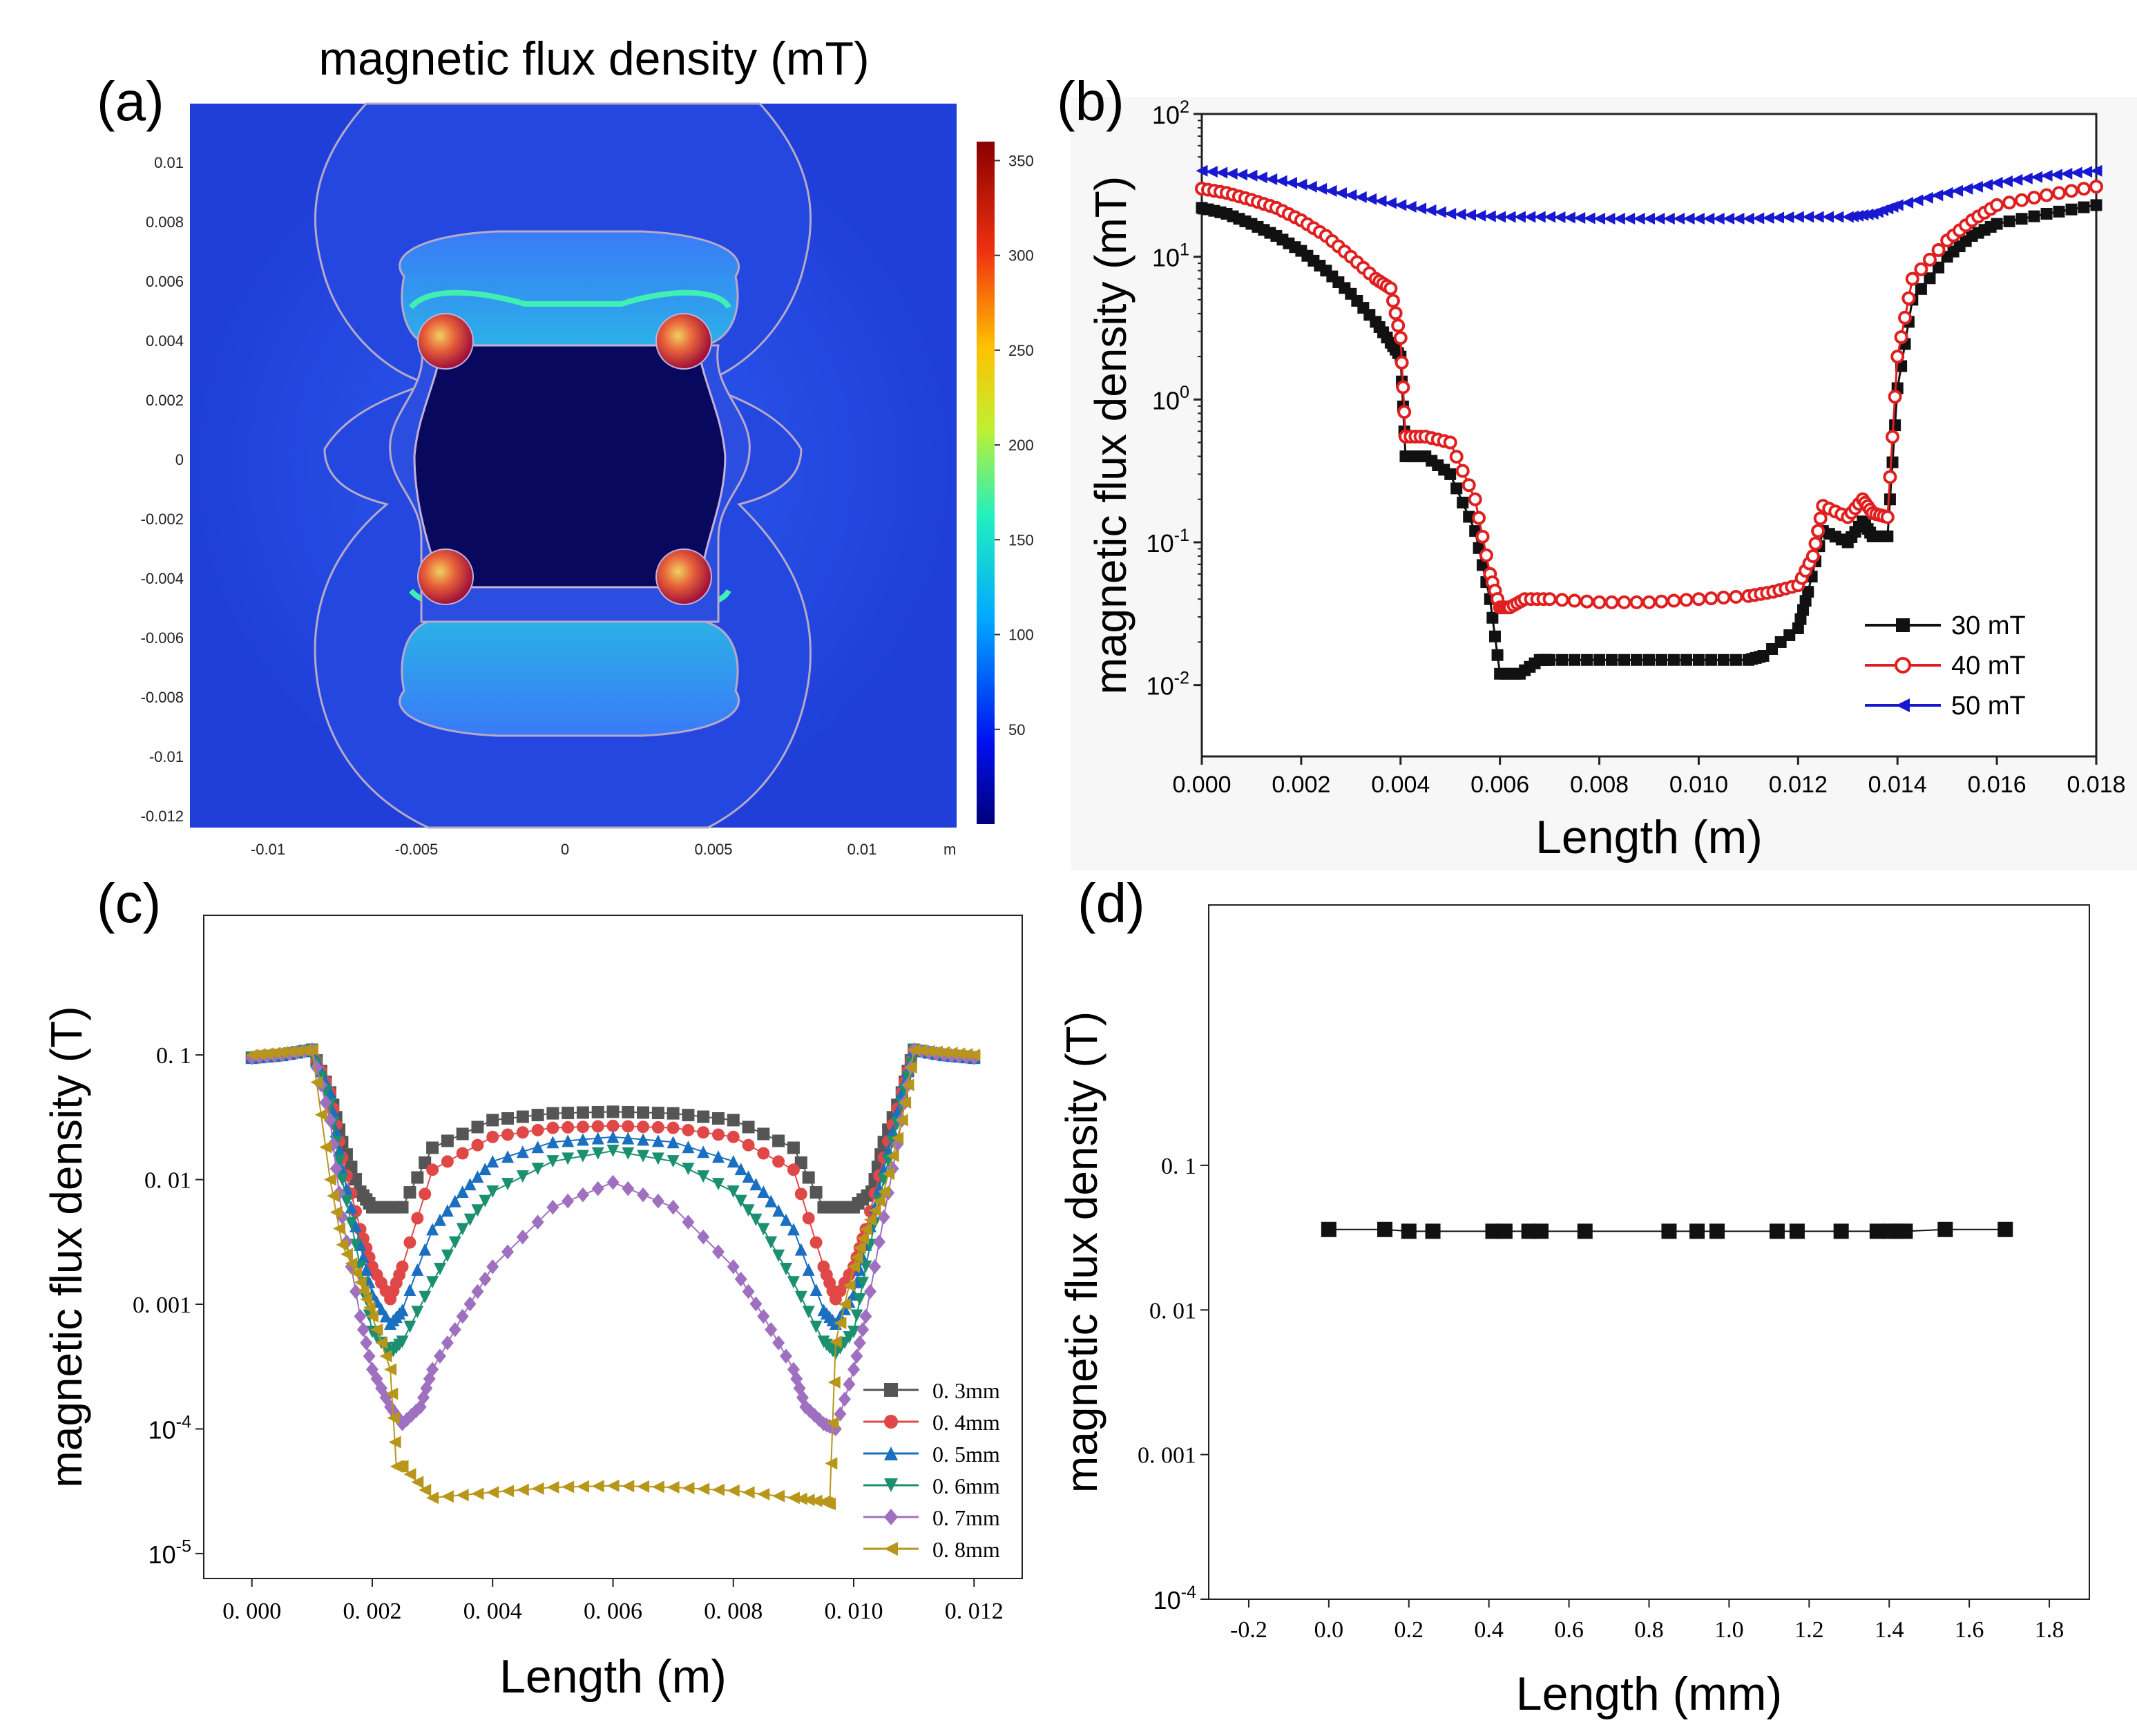  What do you see at coordinates (1081, 1252) in the screenshot?
I see `y-axis-label-d: magnetic flux density (T)` at bounding box center [1081, 1252].